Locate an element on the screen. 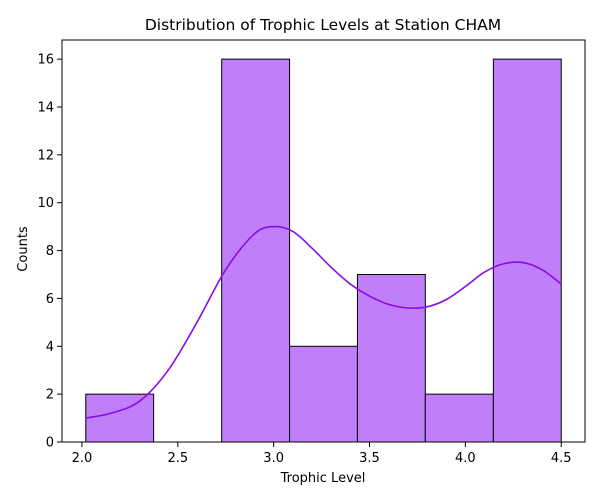 The image size is (600, 500). x-axis-label: Trophic Level is located at coordinates (323, 478).